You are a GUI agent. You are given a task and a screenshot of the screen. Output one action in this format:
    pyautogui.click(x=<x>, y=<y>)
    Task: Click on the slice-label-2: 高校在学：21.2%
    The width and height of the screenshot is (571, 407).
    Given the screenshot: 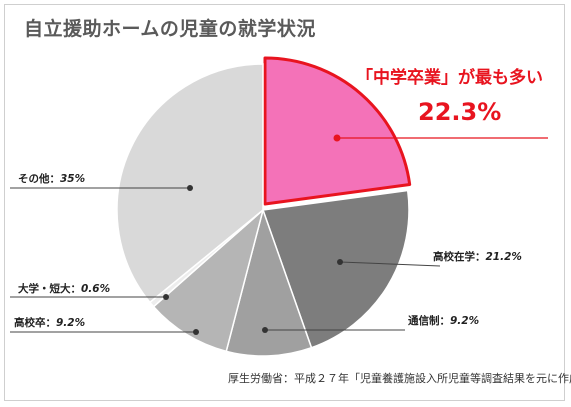 What is the action you would take?
    pyautogui.click(x=477, y=256)
    